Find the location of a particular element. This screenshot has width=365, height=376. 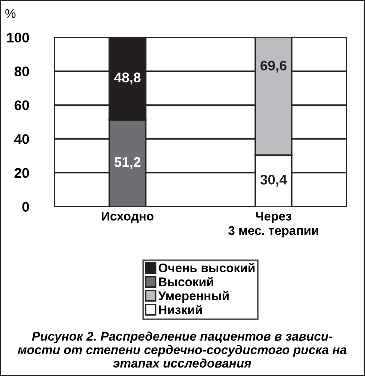

x-tick-label: Через 3 мес. терапии is located at coordinates (273, 225).